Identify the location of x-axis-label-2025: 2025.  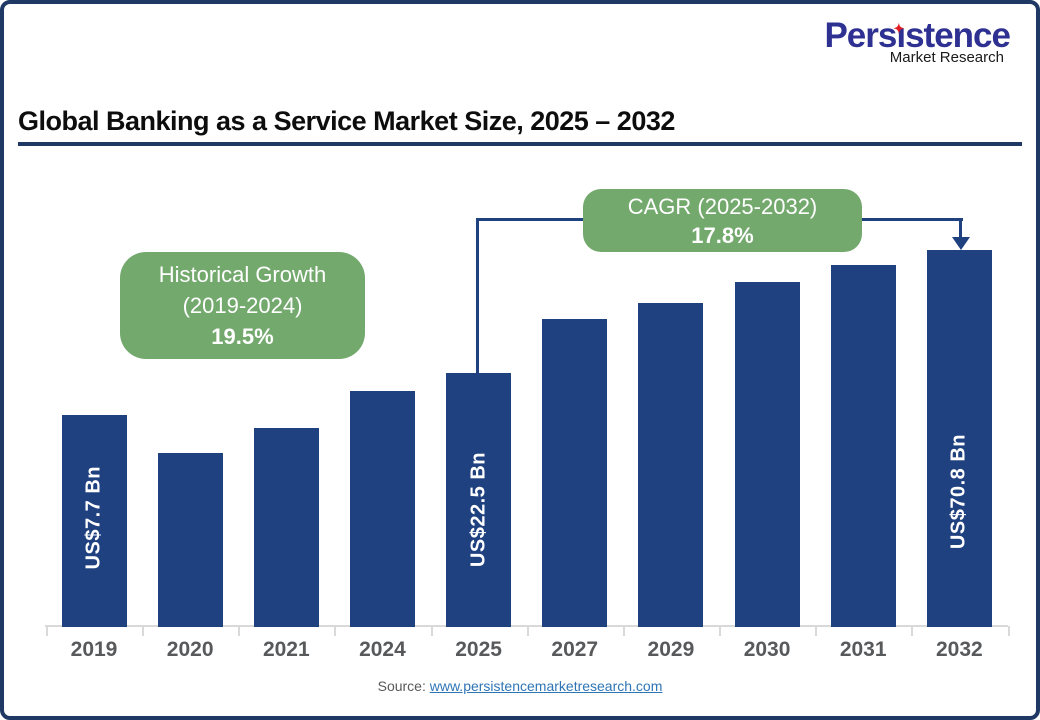
(478, 649).